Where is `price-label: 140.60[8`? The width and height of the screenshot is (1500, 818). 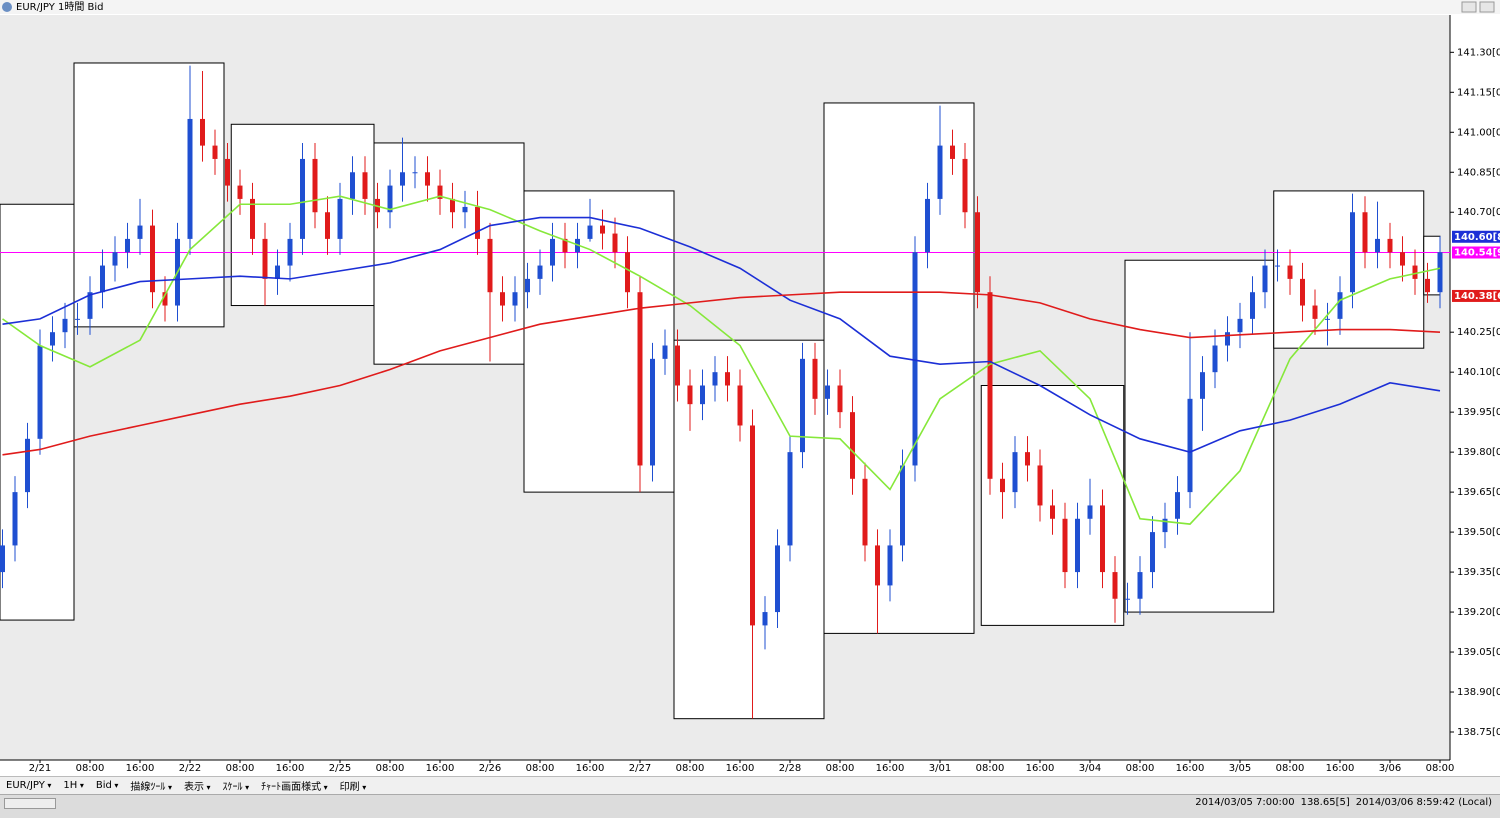 price-label: 140.60[8 is located at coordinates (1477, 237).